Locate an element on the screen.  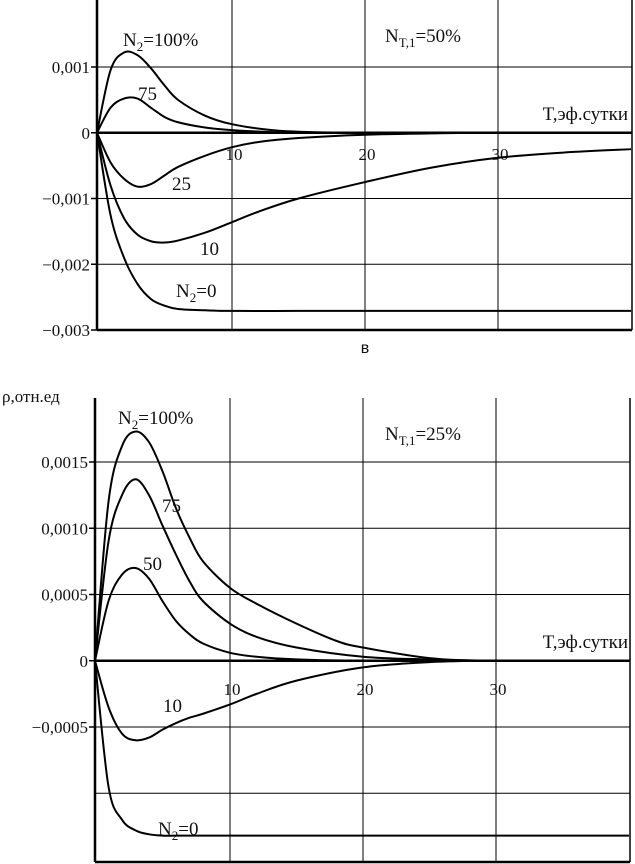
curve-label-25-main: 25 is located at coordinates (181, 184).